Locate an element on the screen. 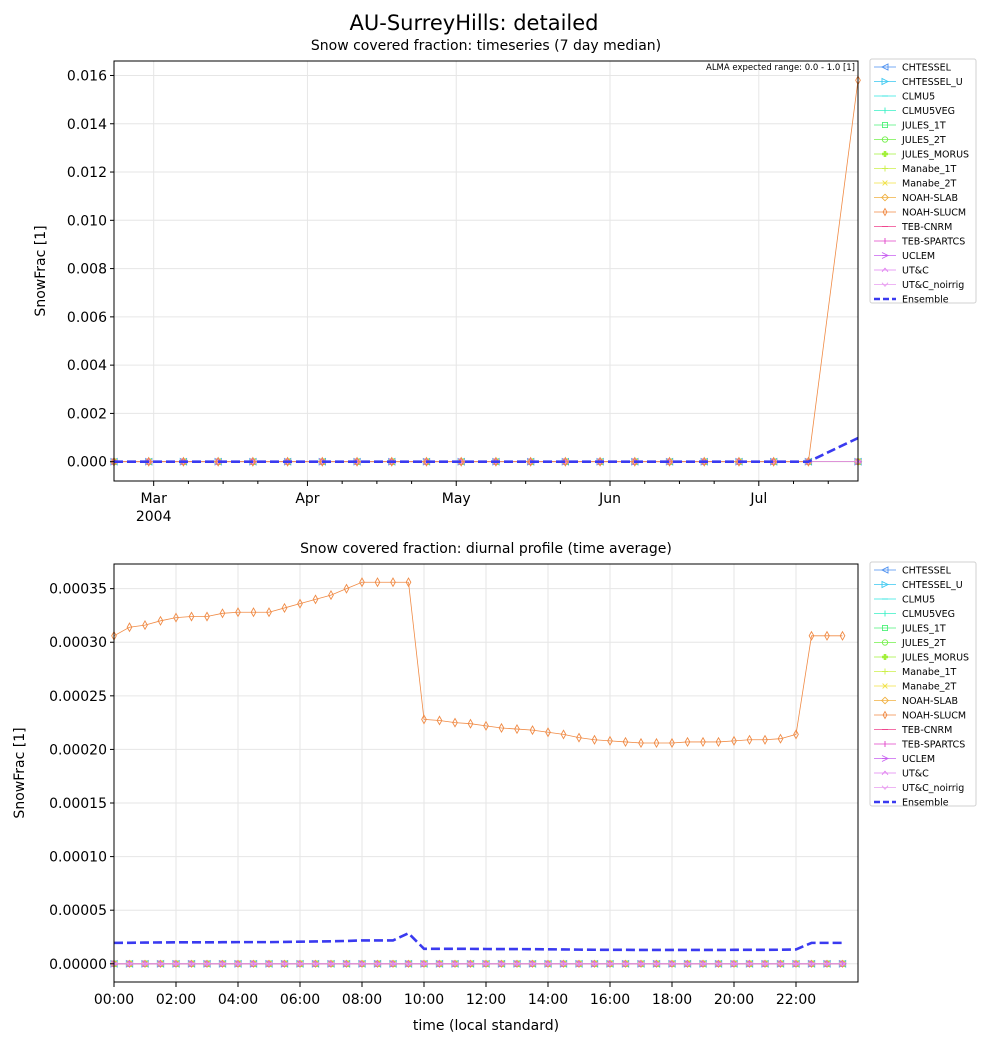  legend-label-6: JULES_MORUS is located at coordinates (935, 658).